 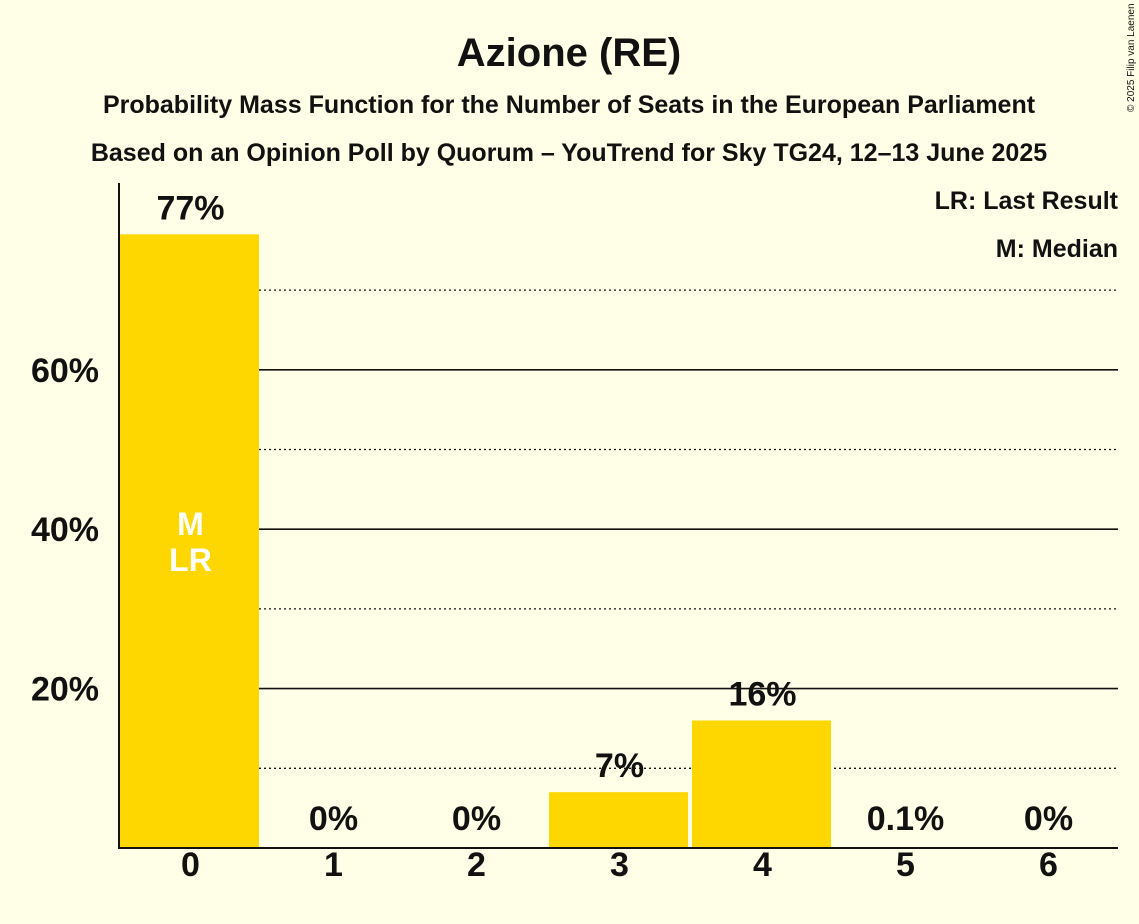 What do you see at coordinates (333, 865) in the screenshot?
I see `x-tick-label-1: 1` at bounding box center [333, 865].